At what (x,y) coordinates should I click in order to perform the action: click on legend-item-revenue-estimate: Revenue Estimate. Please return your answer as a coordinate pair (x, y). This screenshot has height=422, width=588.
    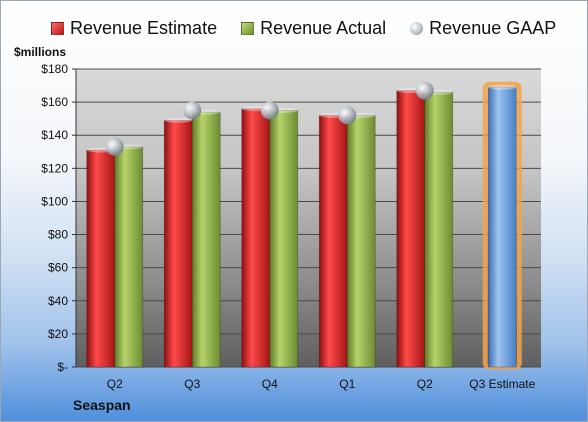
    Looking at the image, I should click on (134, 28).